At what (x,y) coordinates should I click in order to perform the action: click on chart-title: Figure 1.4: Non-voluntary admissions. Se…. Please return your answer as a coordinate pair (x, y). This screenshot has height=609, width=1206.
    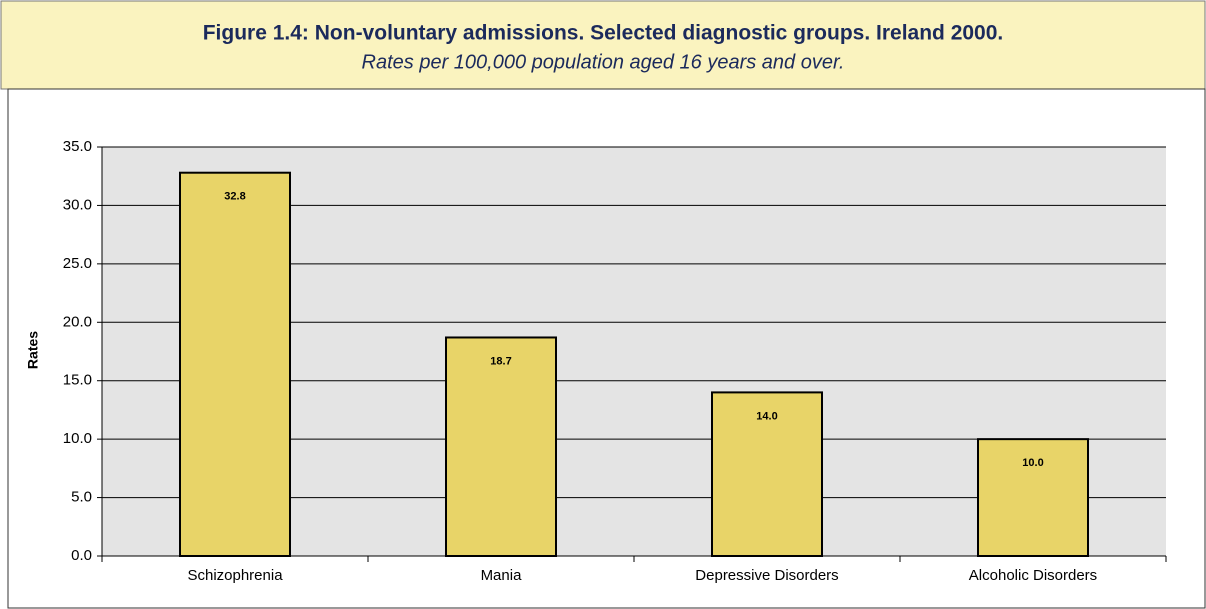
    Looking at the image, I should click on (603, 33).